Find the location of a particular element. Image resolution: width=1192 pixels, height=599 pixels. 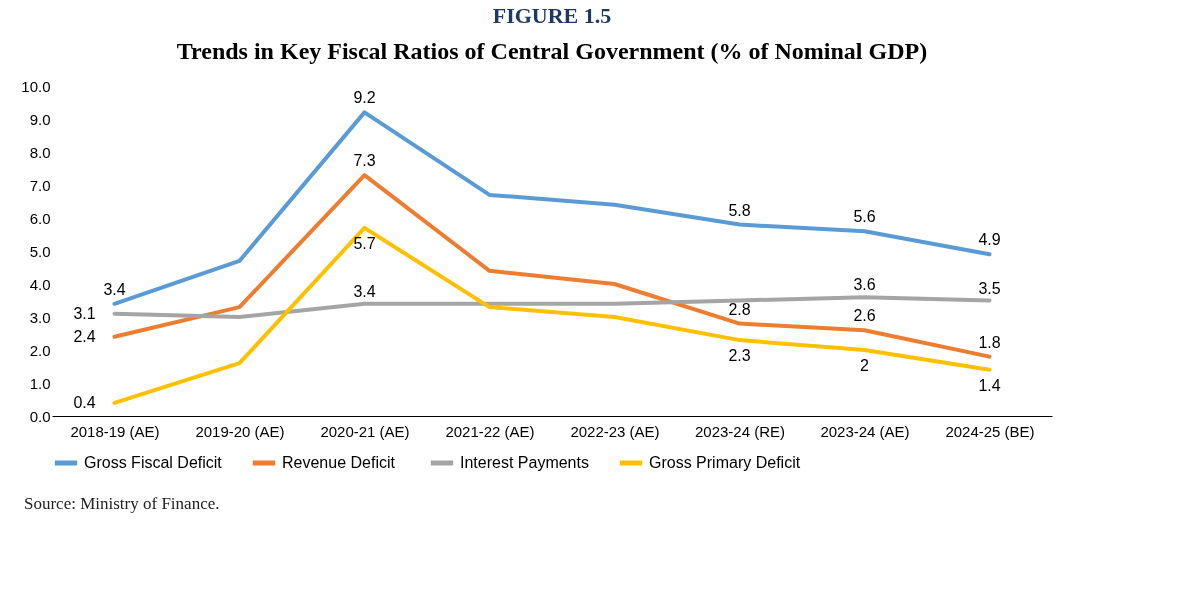

data-label: 0.4 is located at coordinates (84, 402).